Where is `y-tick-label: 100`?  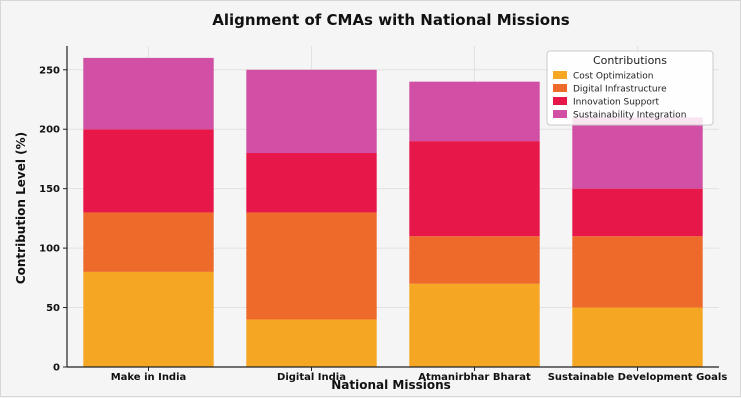
y-tick-label: 100 is located at coordinates (49, 249).